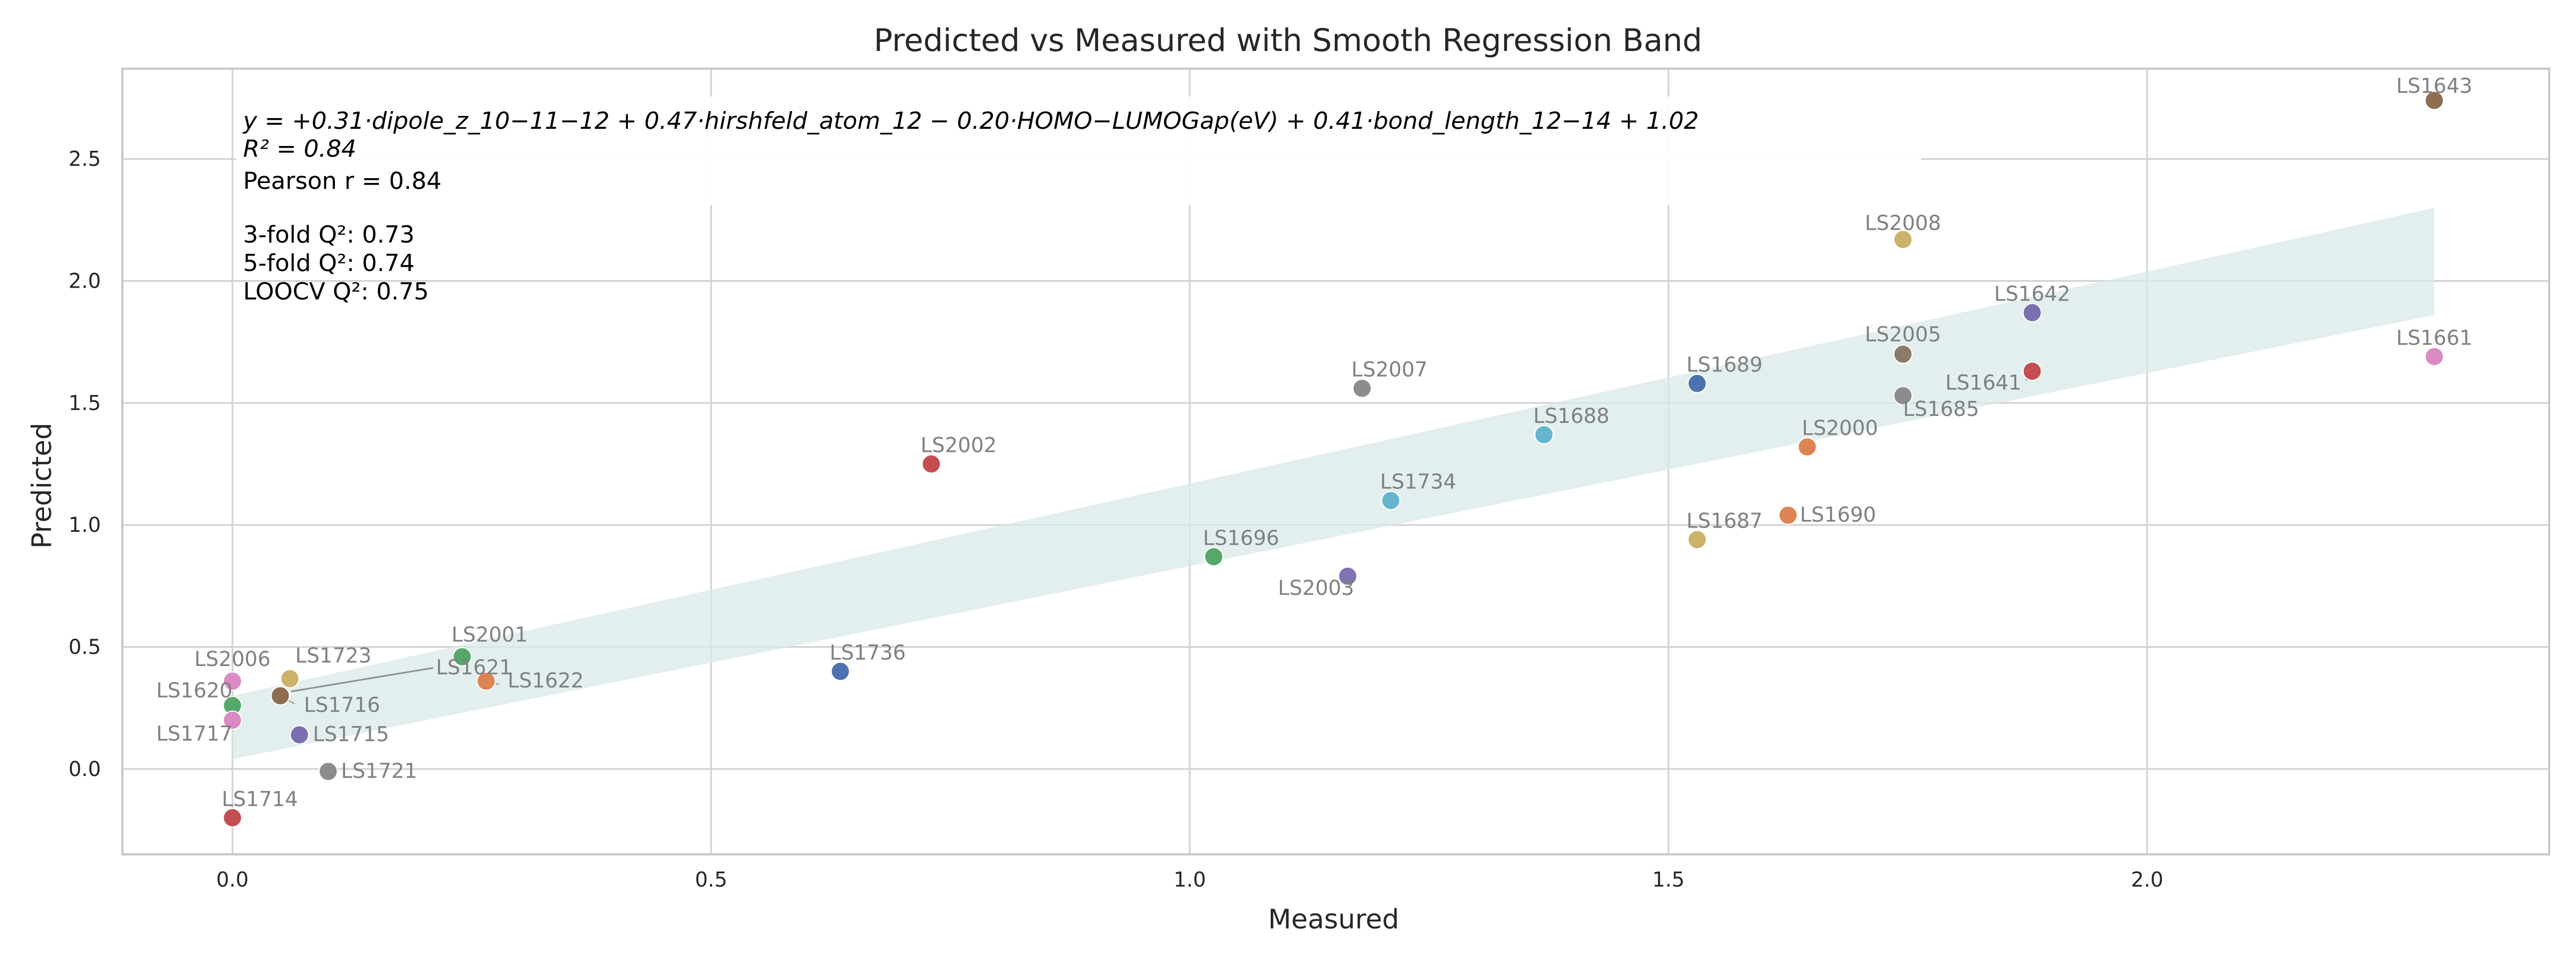  Describe the element at coordinates (1391, 500) in the screenshot. I see `data-point-ls1734` at that location.